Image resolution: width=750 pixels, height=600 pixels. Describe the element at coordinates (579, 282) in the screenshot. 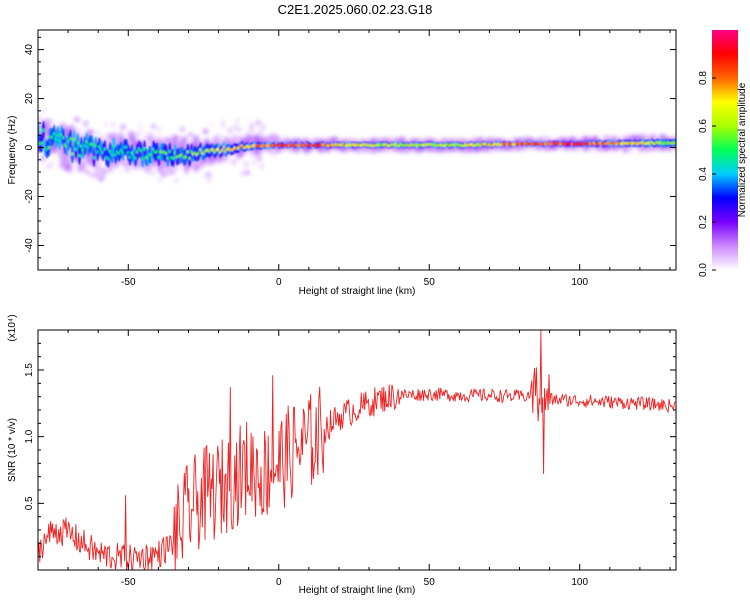

I see `spectrogram-x-tick-label: 100` at that location.